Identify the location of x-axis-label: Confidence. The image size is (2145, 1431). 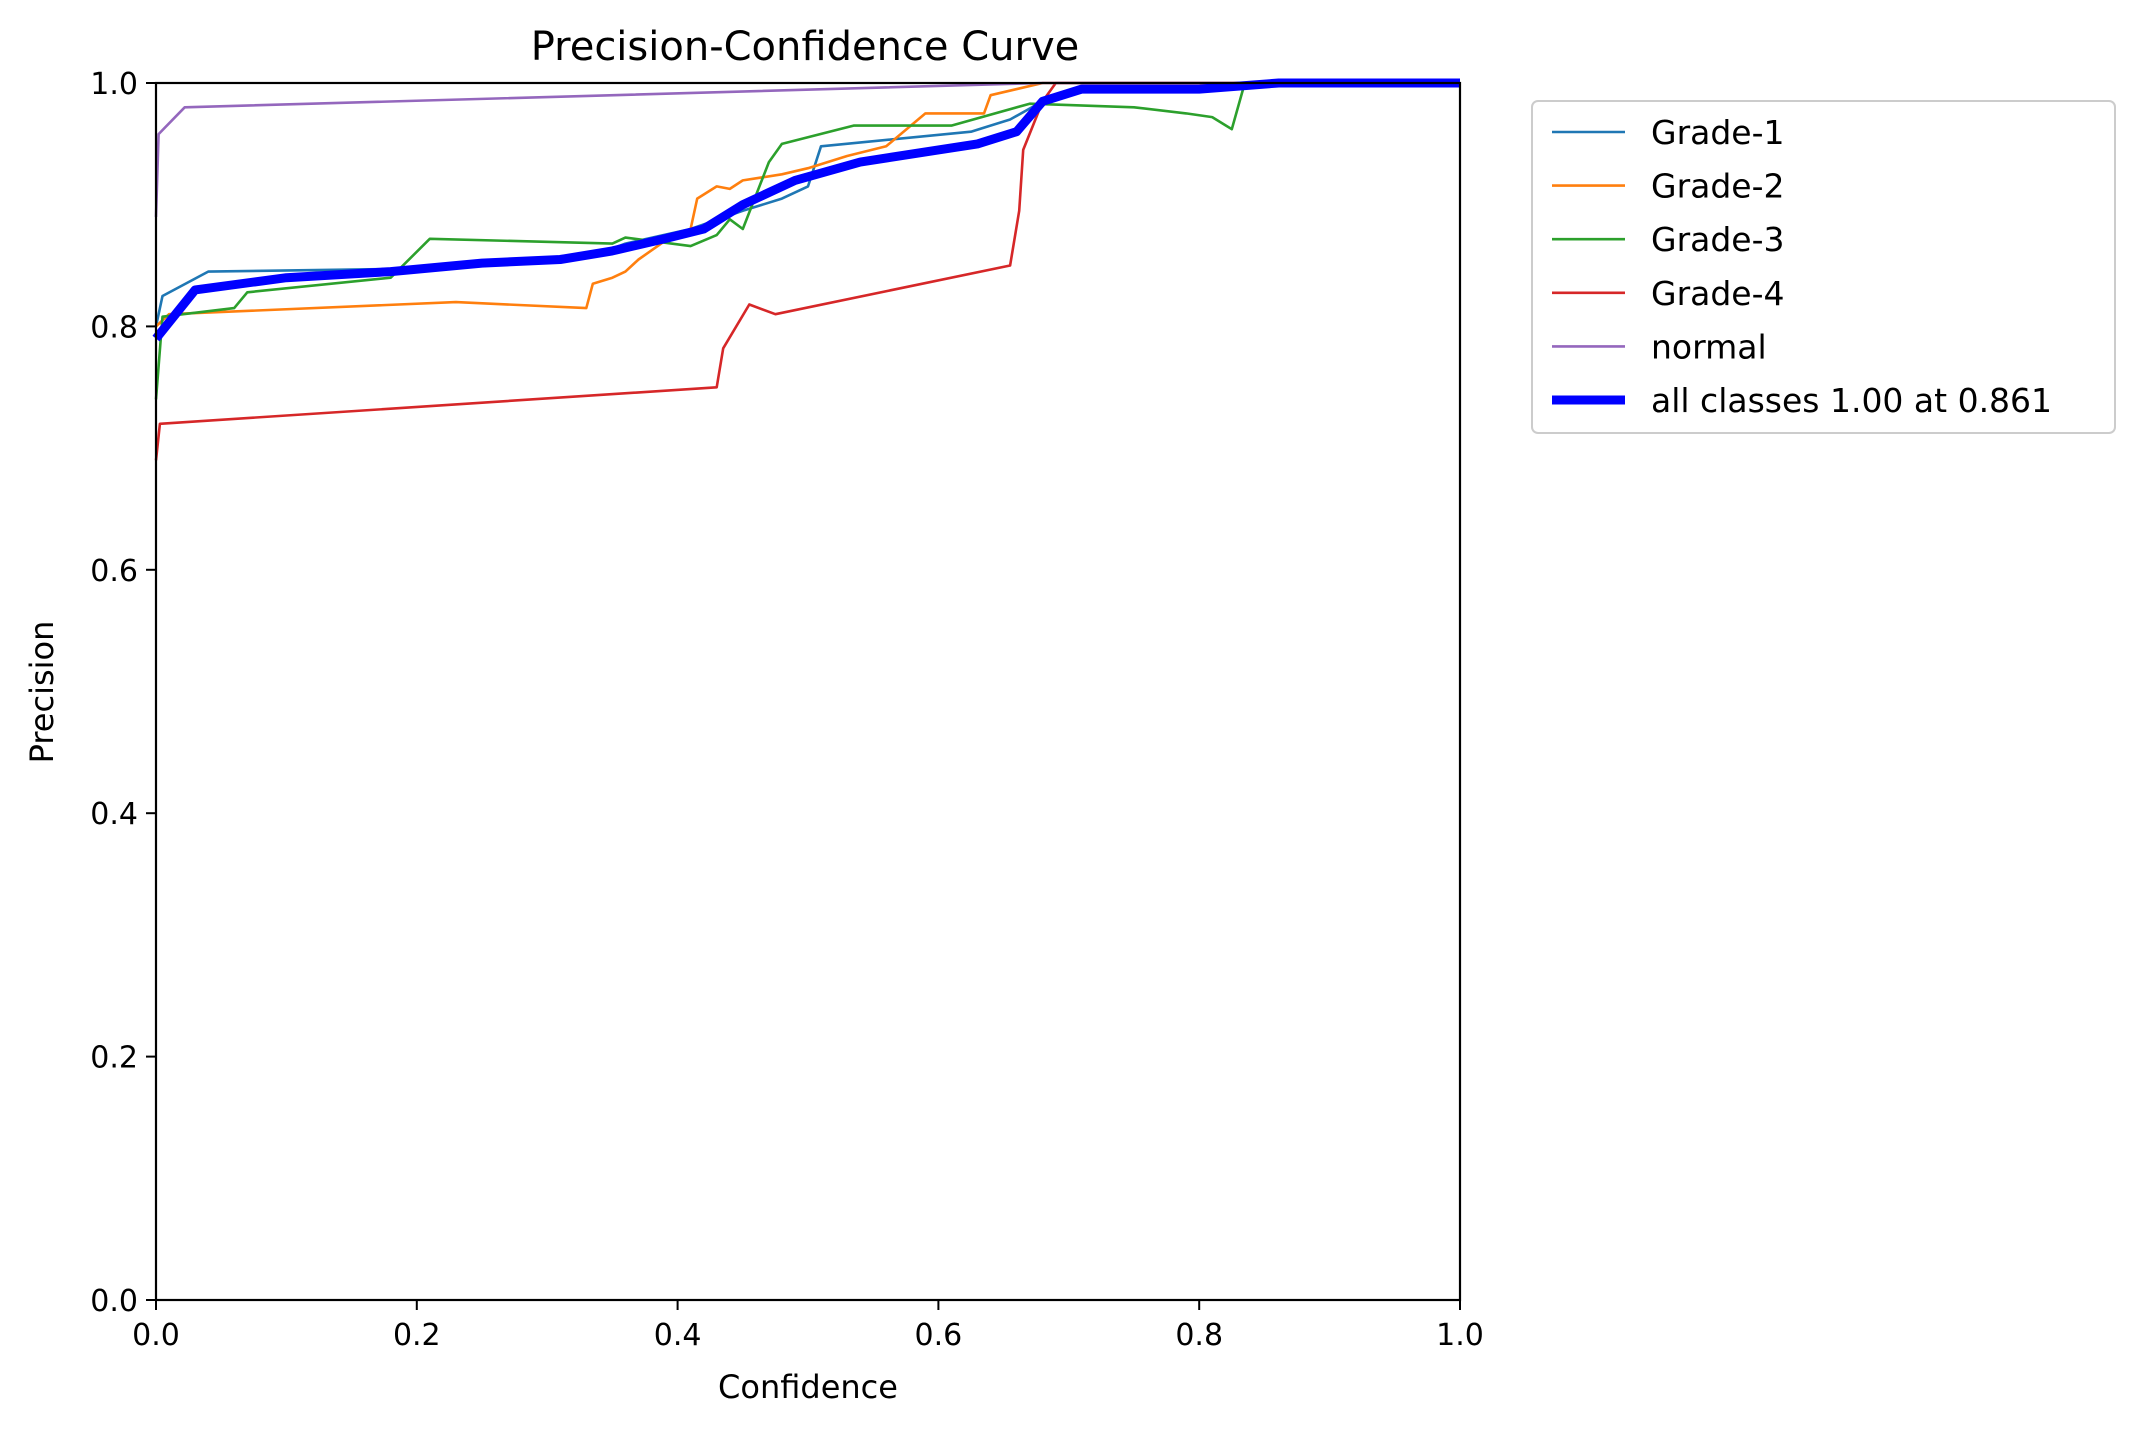
(808, 1387).